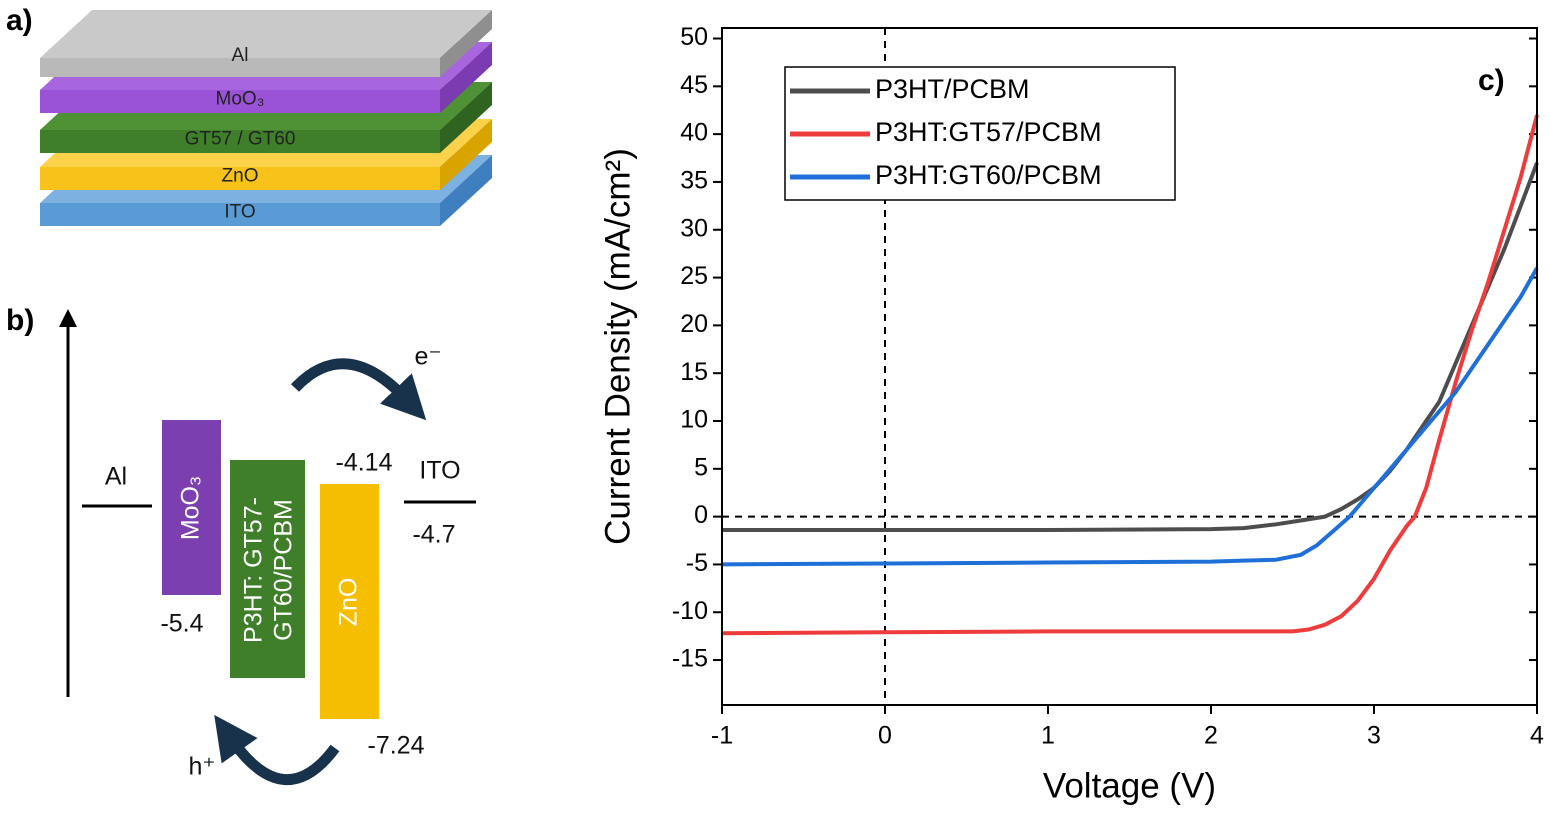 The width and height of the screenshot is (1550, 818). Describe the element at coordinates (427, 357) in the screenshot. I see `electron-label: e⁻` at that location.